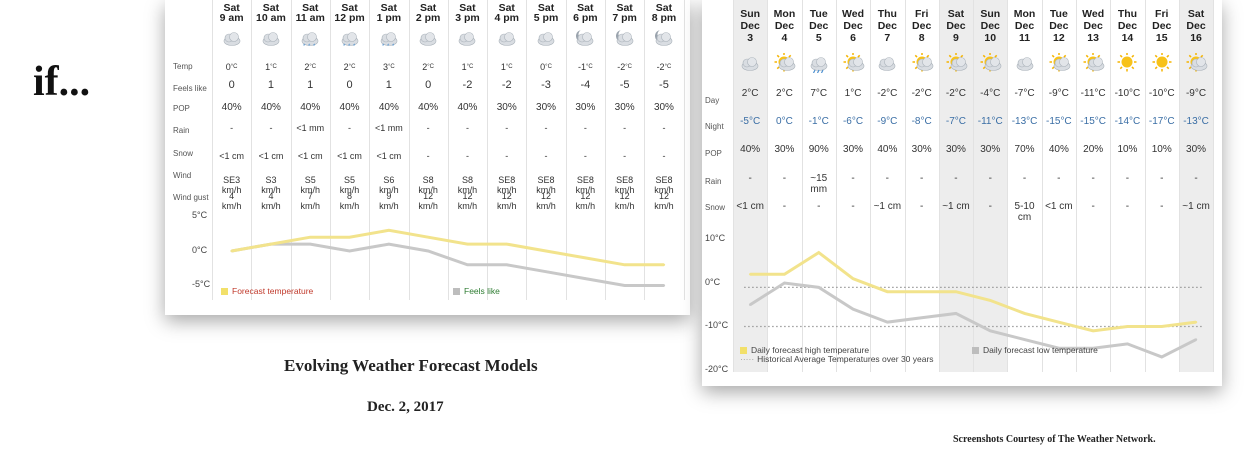 The width and height of the screenshot is (1247, 464). I want to click on hour-time: 8 pm, so click(664, 18).